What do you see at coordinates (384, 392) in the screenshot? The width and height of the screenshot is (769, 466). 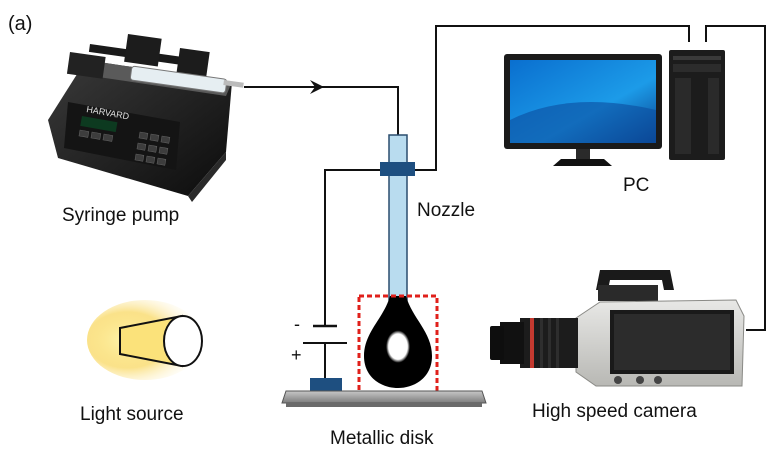 I see `metallic-disk` at bounding box center [384, 392].